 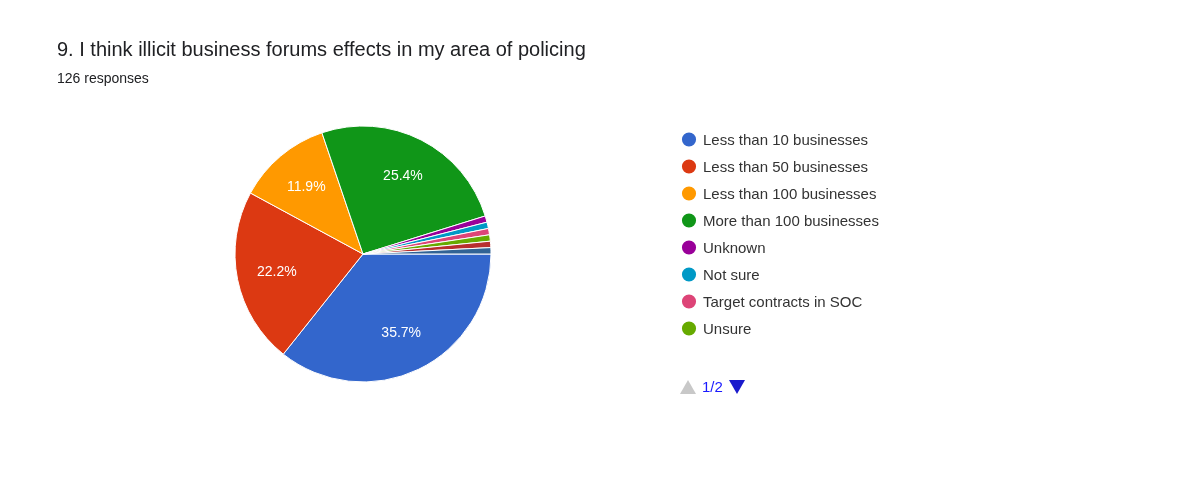 What do you see at coordinates (276, 270) in the screenshot?
I see `data-label: 22.2%` at bounding box center [276, 270].